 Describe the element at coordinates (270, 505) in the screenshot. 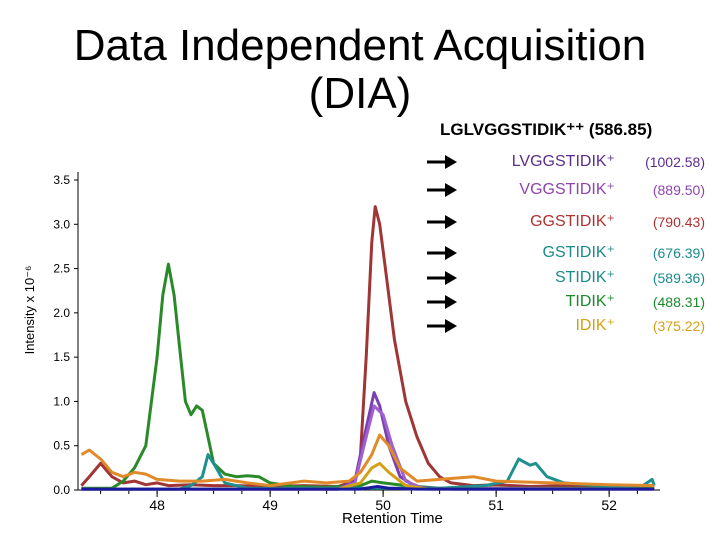

I see `x-tick-label: 49` at that location.